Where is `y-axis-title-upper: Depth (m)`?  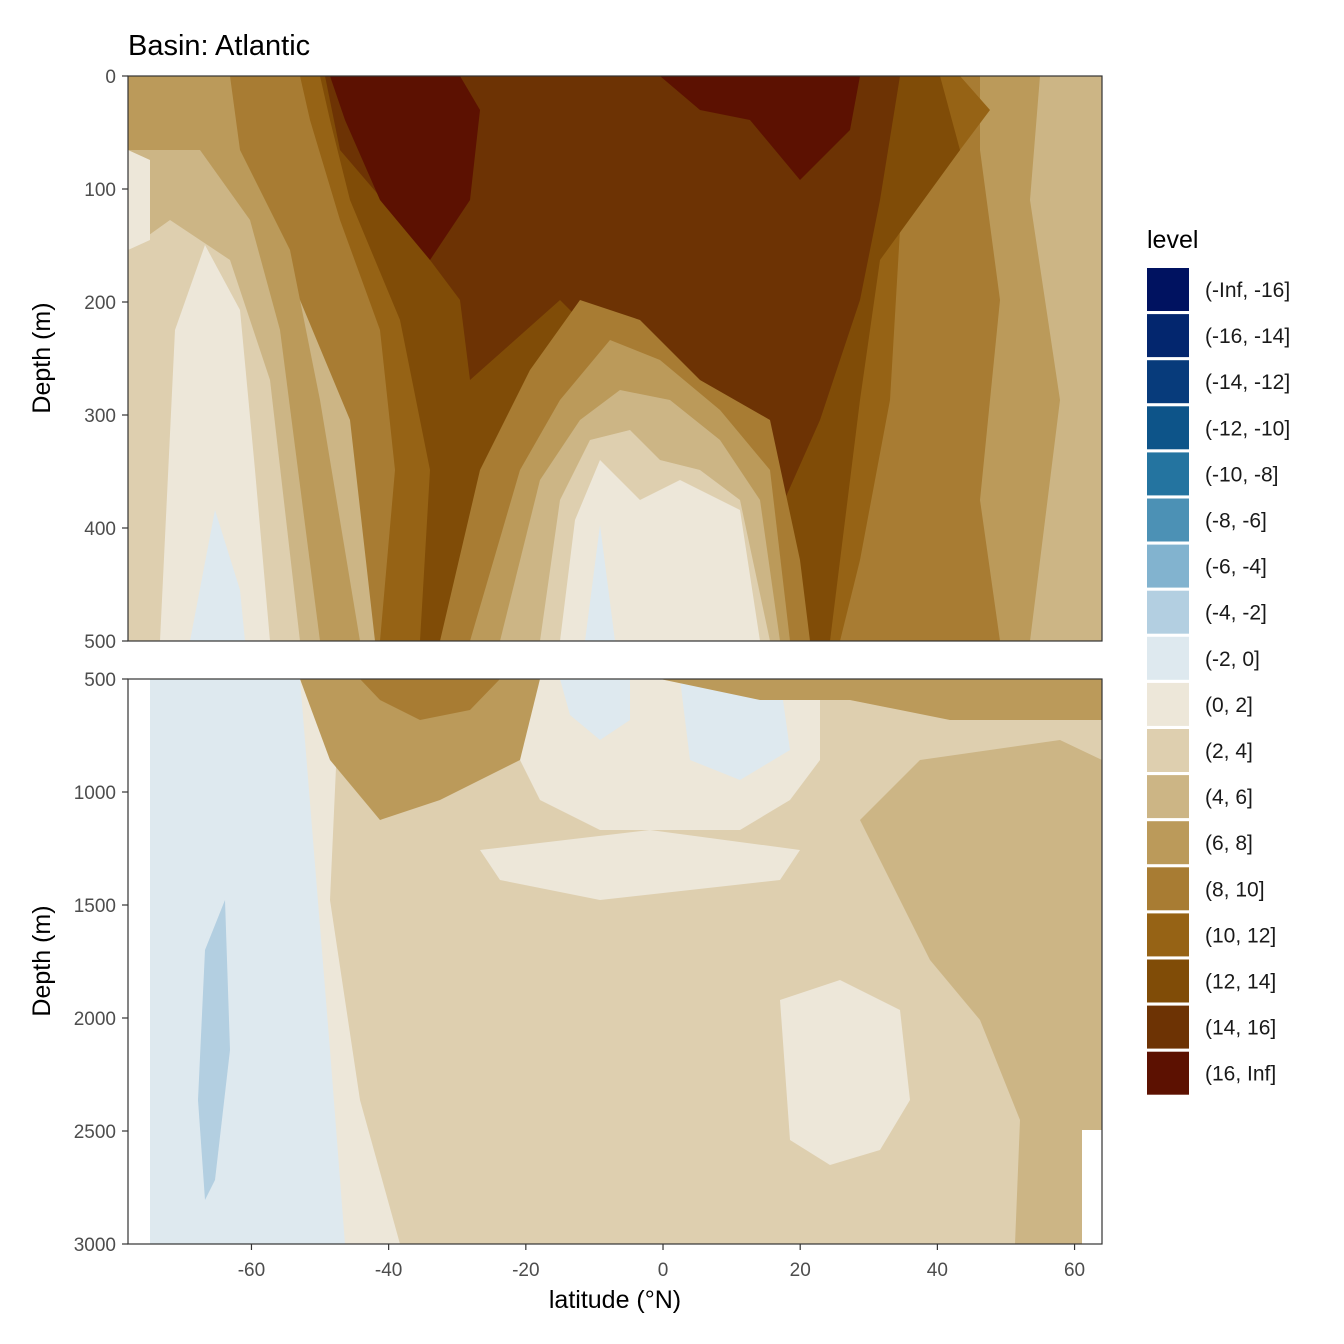
y-axis-title-upper: Depth (m) is located at coordinates (42, 357).